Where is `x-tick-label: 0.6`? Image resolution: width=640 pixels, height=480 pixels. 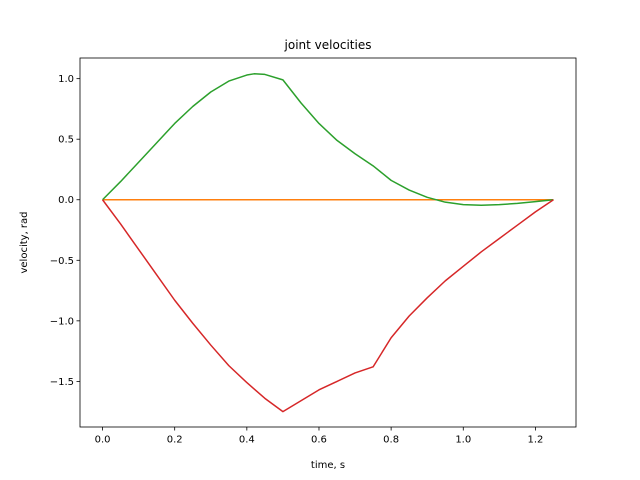
x-tick-label: 0.6 is located at coordinates (319, 440).